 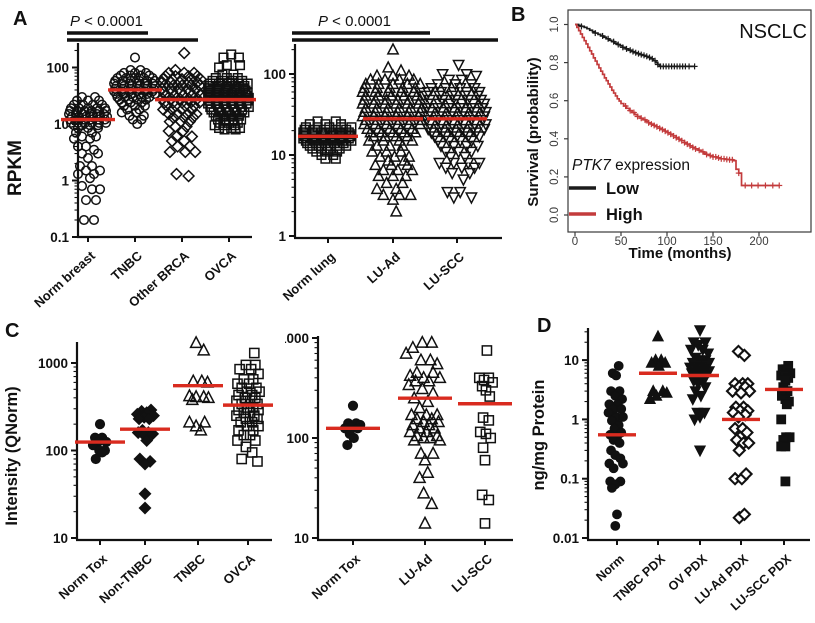 What do you see at coordinates (64, 279) in the screenshot?
I see `svg-text: Norm breast` at bounding box center [64, 279].